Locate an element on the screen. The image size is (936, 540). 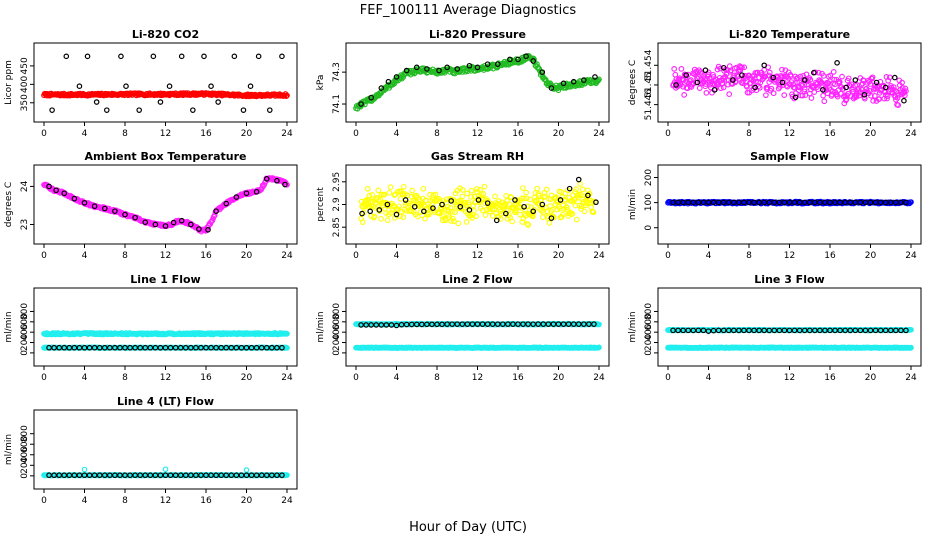
y-tick-label: 400 is located at coordinates (337, 331).